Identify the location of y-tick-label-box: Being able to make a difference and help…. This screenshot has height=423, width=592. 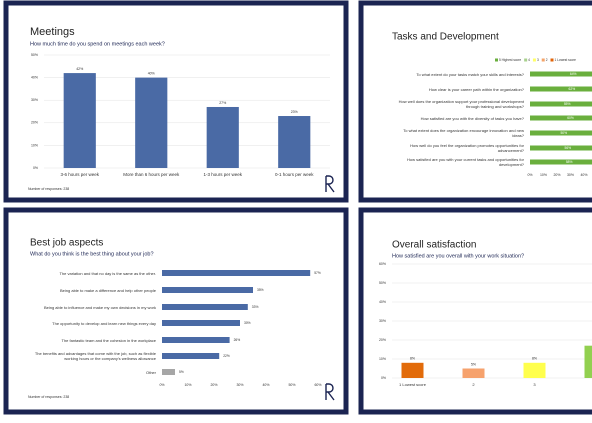
(108, 290).